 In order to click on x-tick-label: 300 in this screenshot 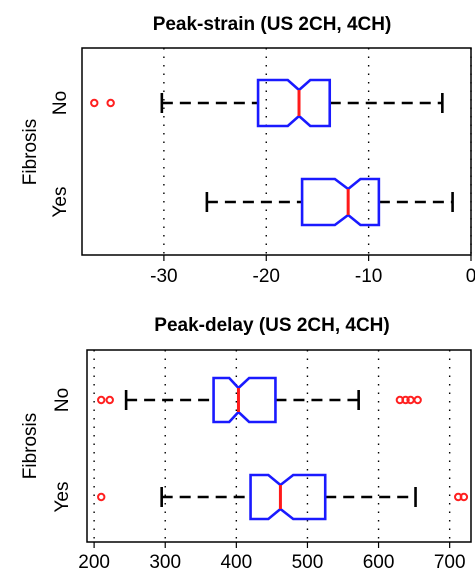, I will do `click(165, 562)`.